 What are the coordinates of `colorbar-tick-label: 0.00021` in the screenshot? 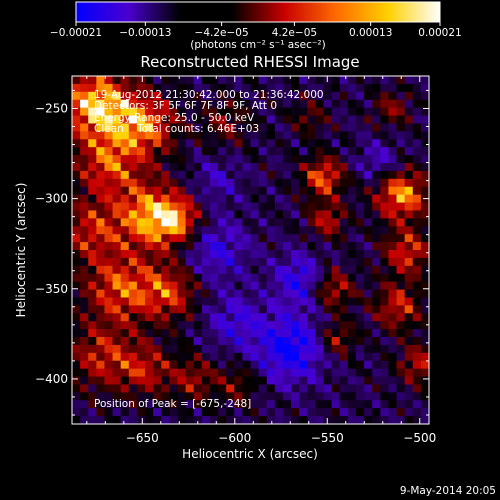 It's located at (439, 33).